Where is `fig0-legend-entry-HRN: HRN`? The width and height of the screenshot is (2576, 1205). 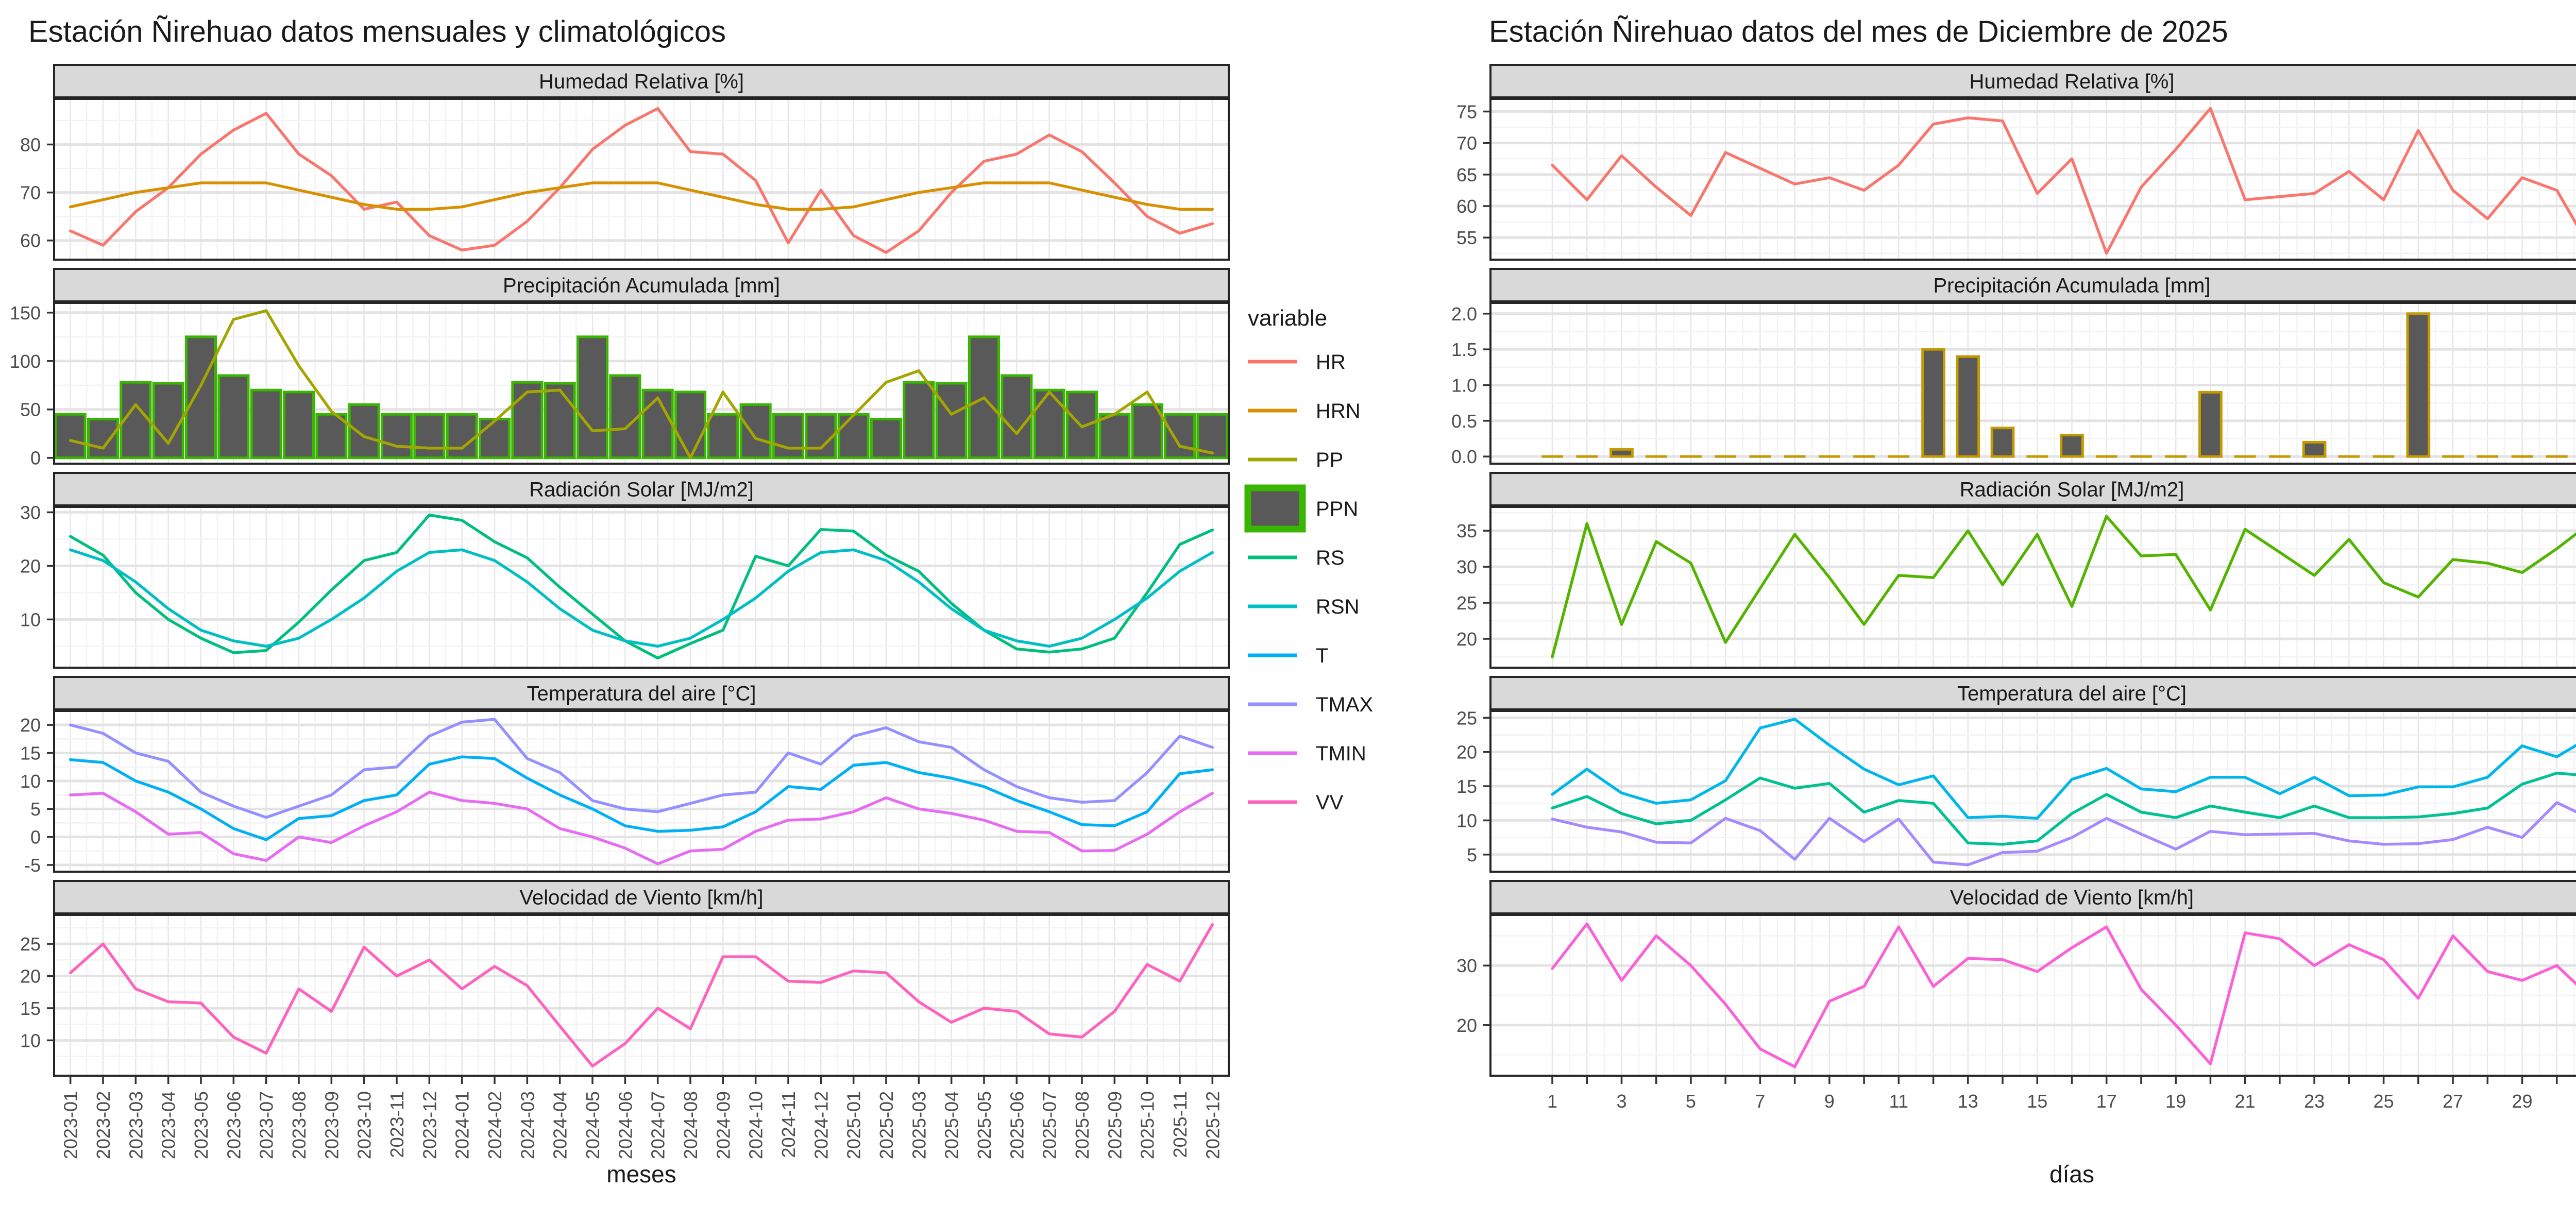 fig0-legend-entry-HRN: HRN is located at coordinates (1304, 411).